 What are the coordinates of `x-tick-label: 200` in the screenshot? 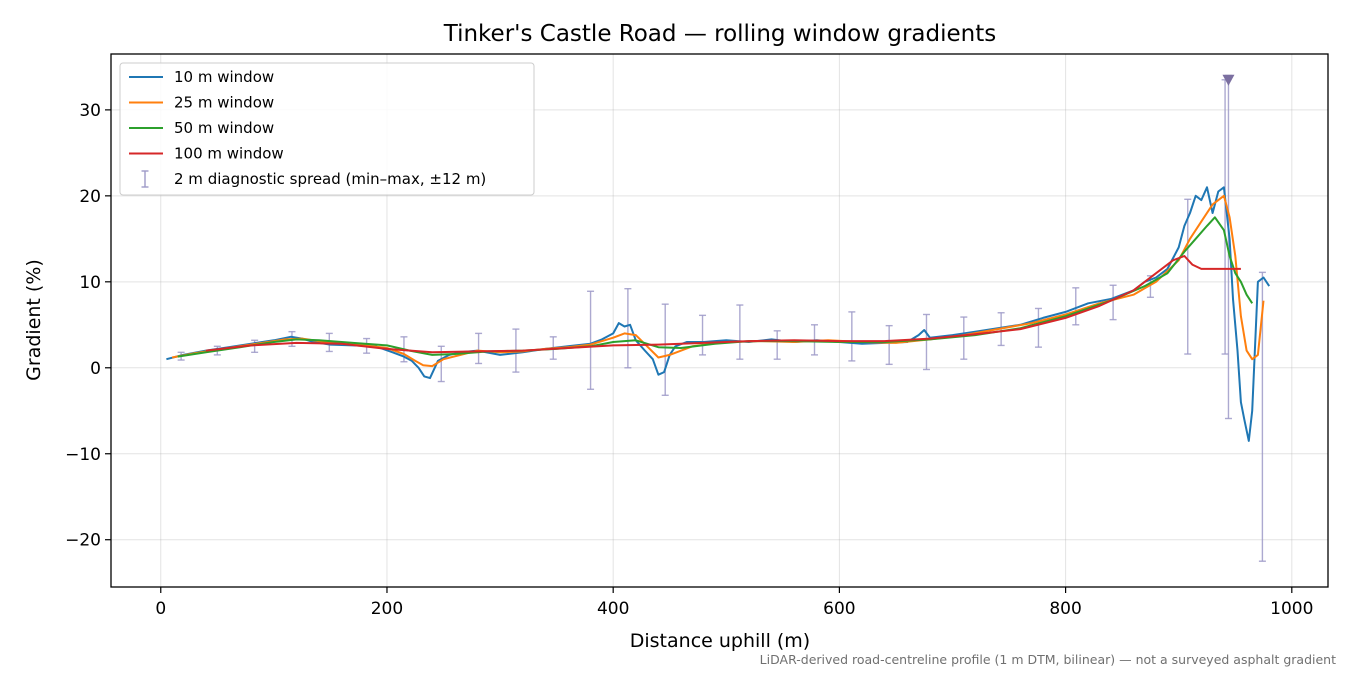 It's located at (387, 609).